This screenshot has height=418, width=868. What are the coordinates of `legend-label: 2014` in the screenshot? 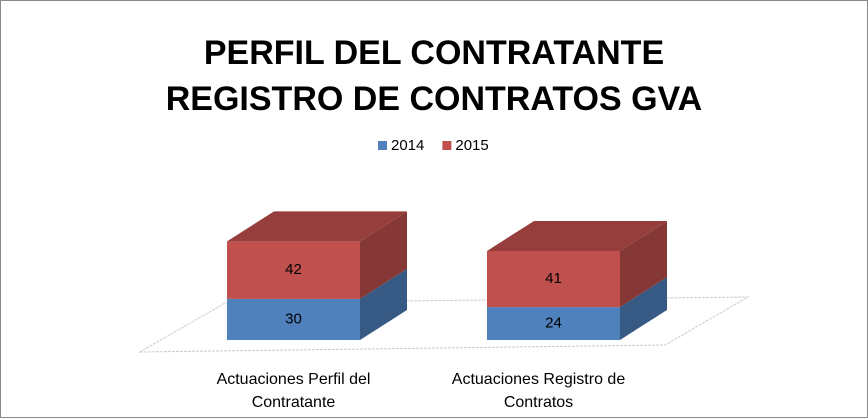 It's located at (407, 145).